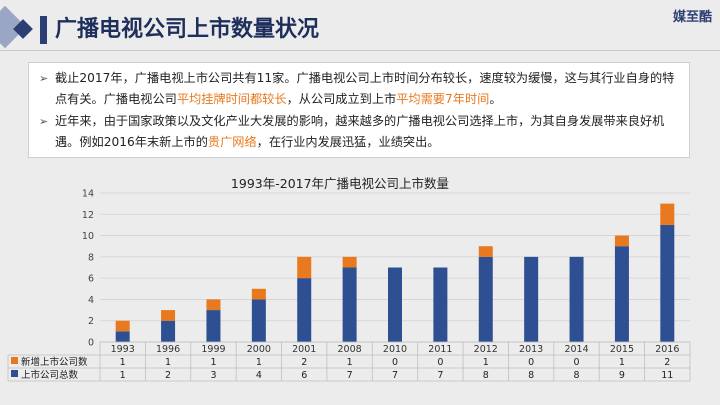 This screenshot has height=405, width=720. Describe the element at coordinates (443, 99) in the screenshot. I see `highlighted-text: 平均需要7年时间` at that location.